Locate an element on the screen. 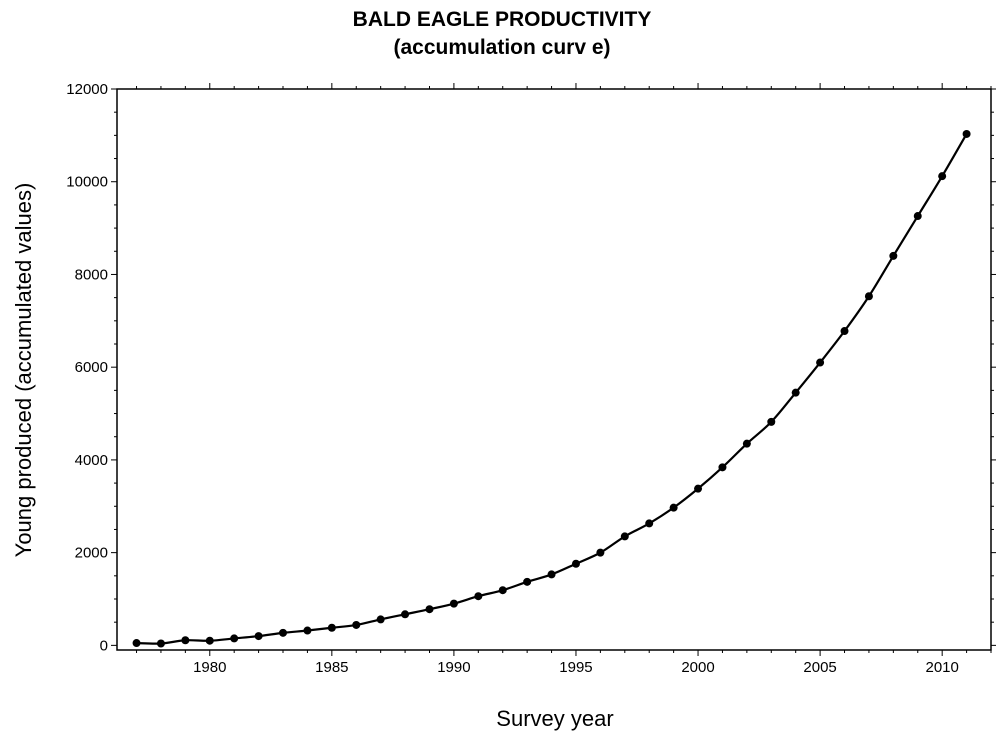 This screenshot has height=735, width=996. x-tick-label: 1980 is located at coordinates (209, 667).